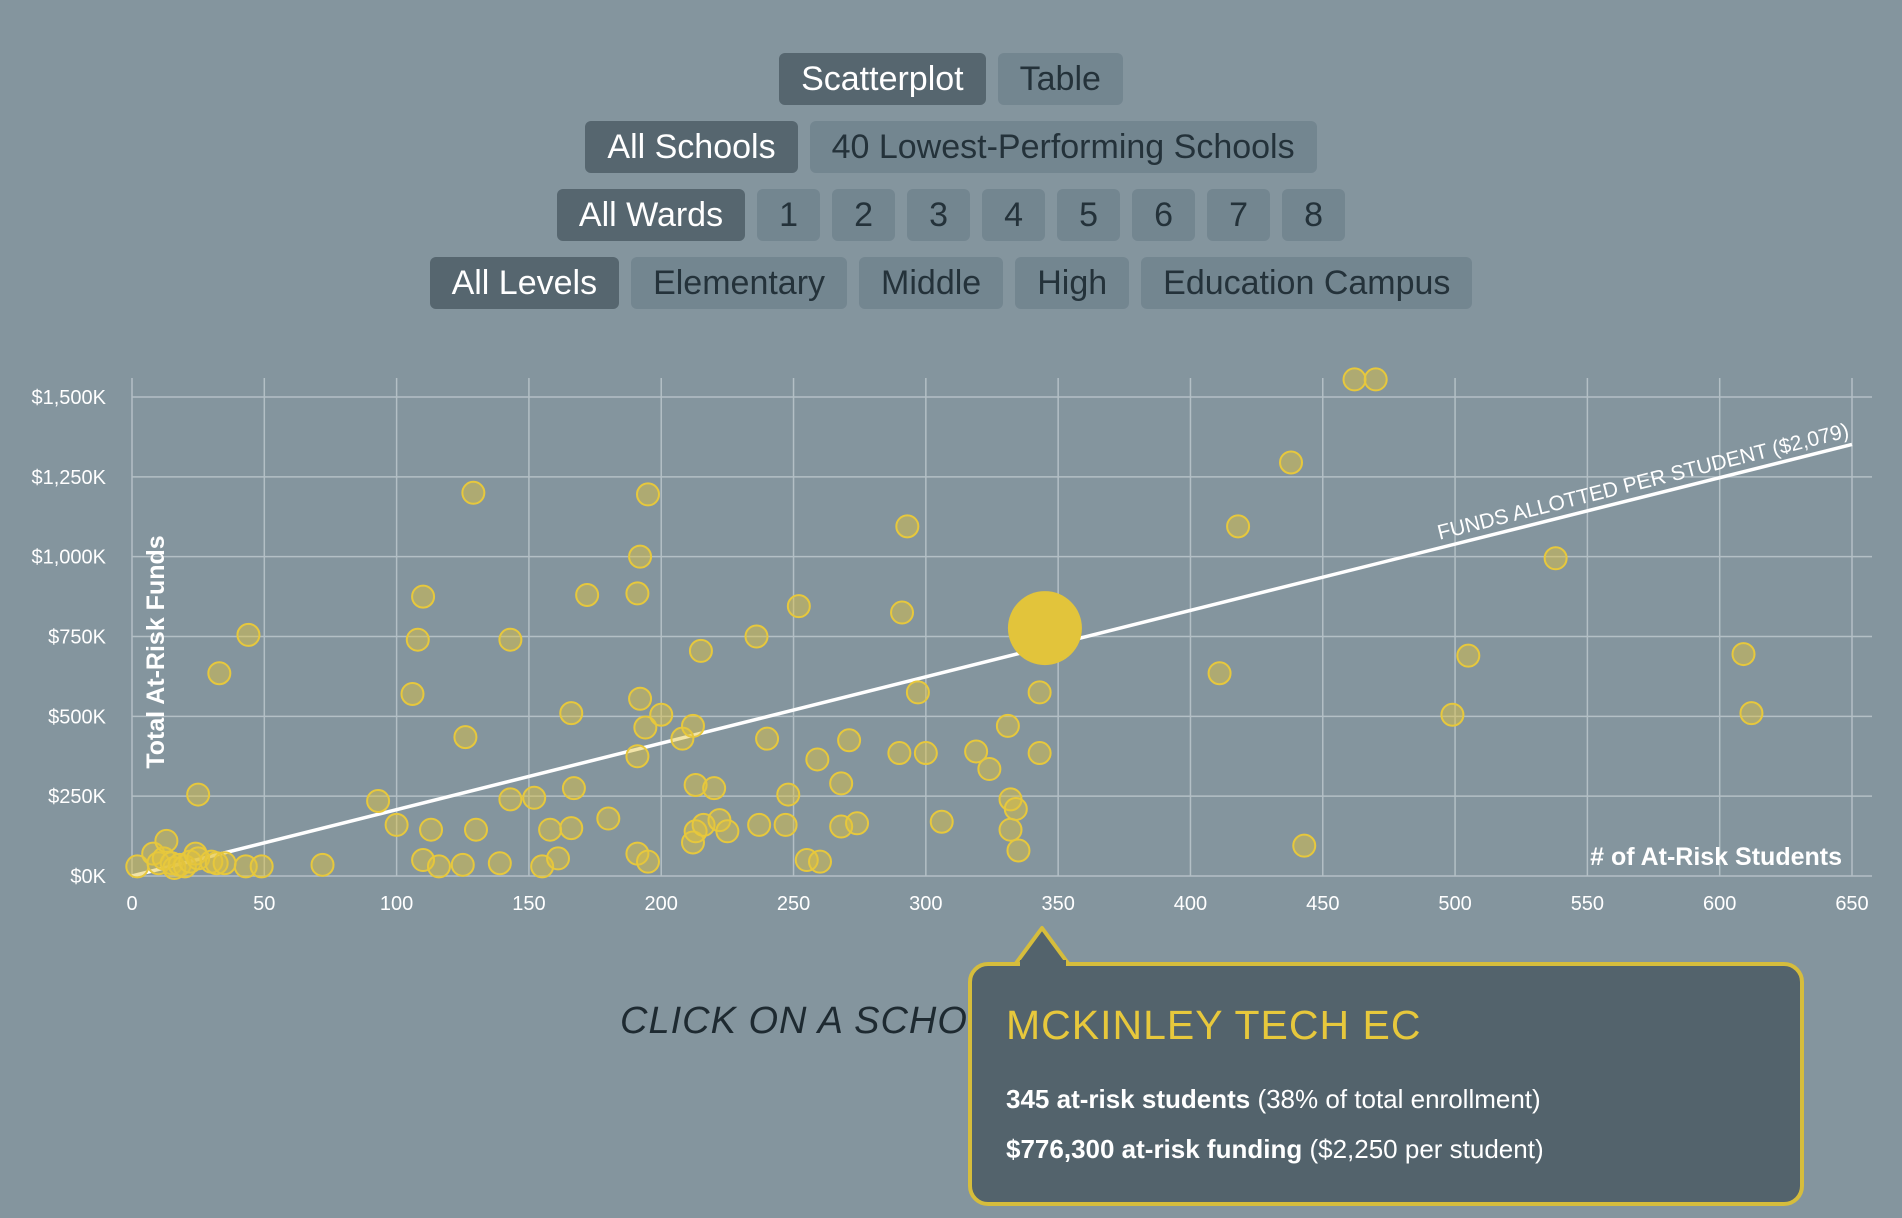 This screenshot has width=1902, height=1218. I want to click on ward-7-button: 7, so click(1239, 215).